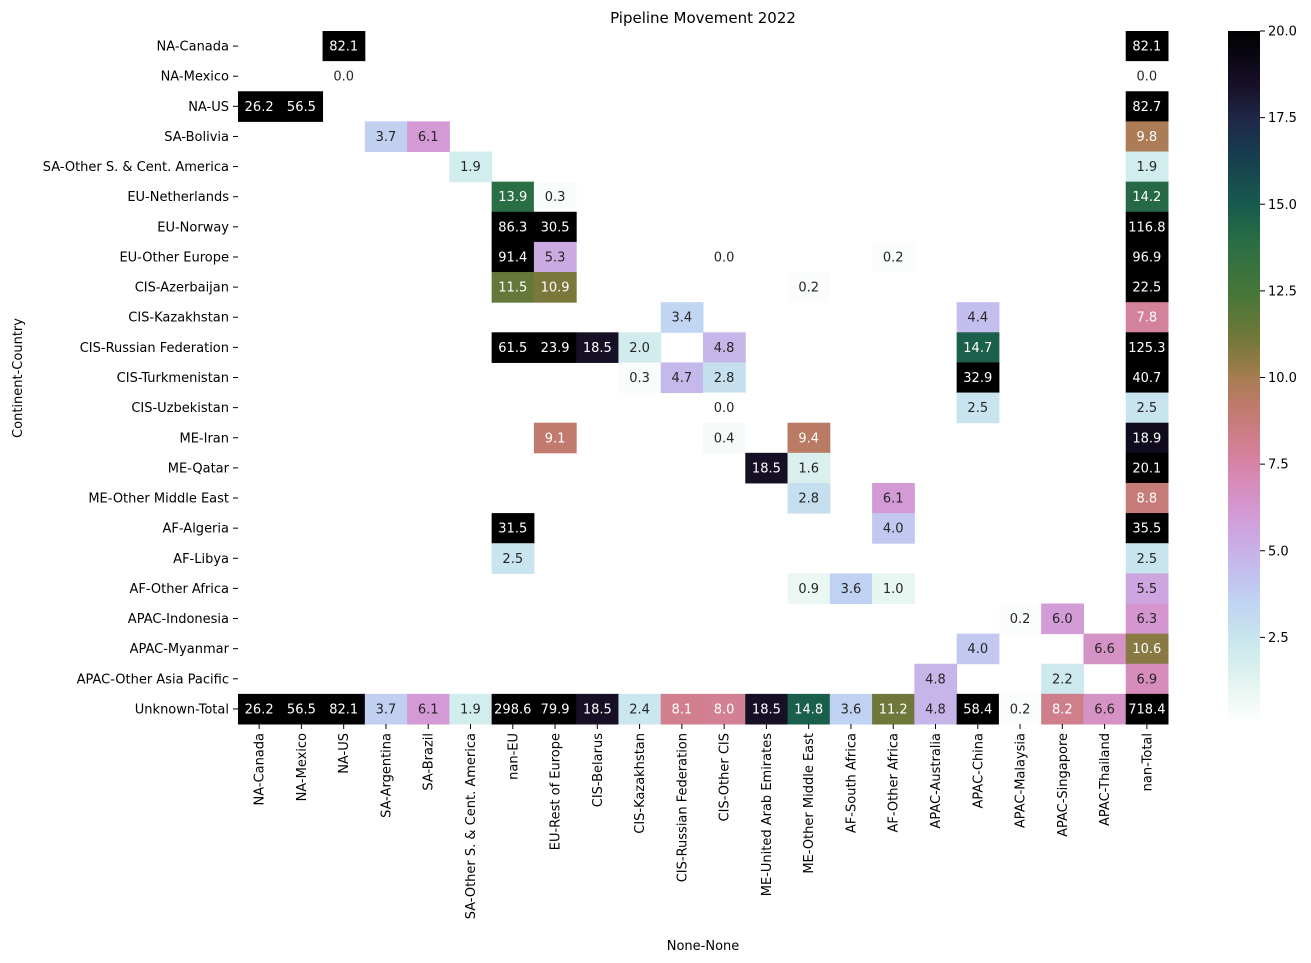 This screenshot has height=963, width=1311. I want to click on cell-value-label: 5.3, so click(555, 257).